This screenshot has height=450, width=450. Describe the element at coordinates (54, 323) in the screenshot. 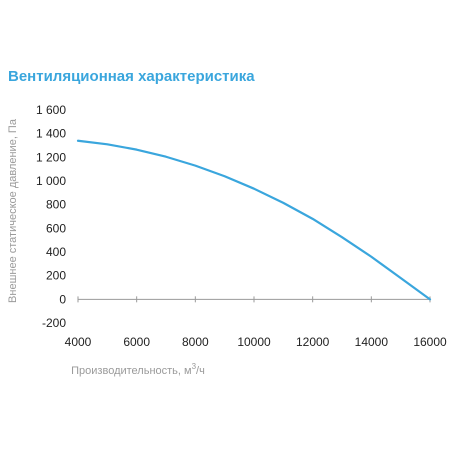

I see `y-tick-label: -200` at that location.